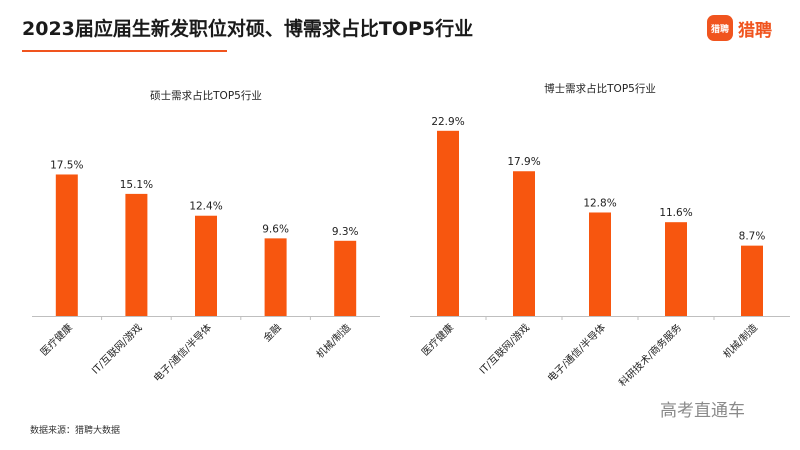 The width and height of the screenshot is (800, 450). What do you see at coordinates (437, 339) in the screenshot?
I see `phd-category-label-1: 医疗健康` at bounding box center [437, 339].